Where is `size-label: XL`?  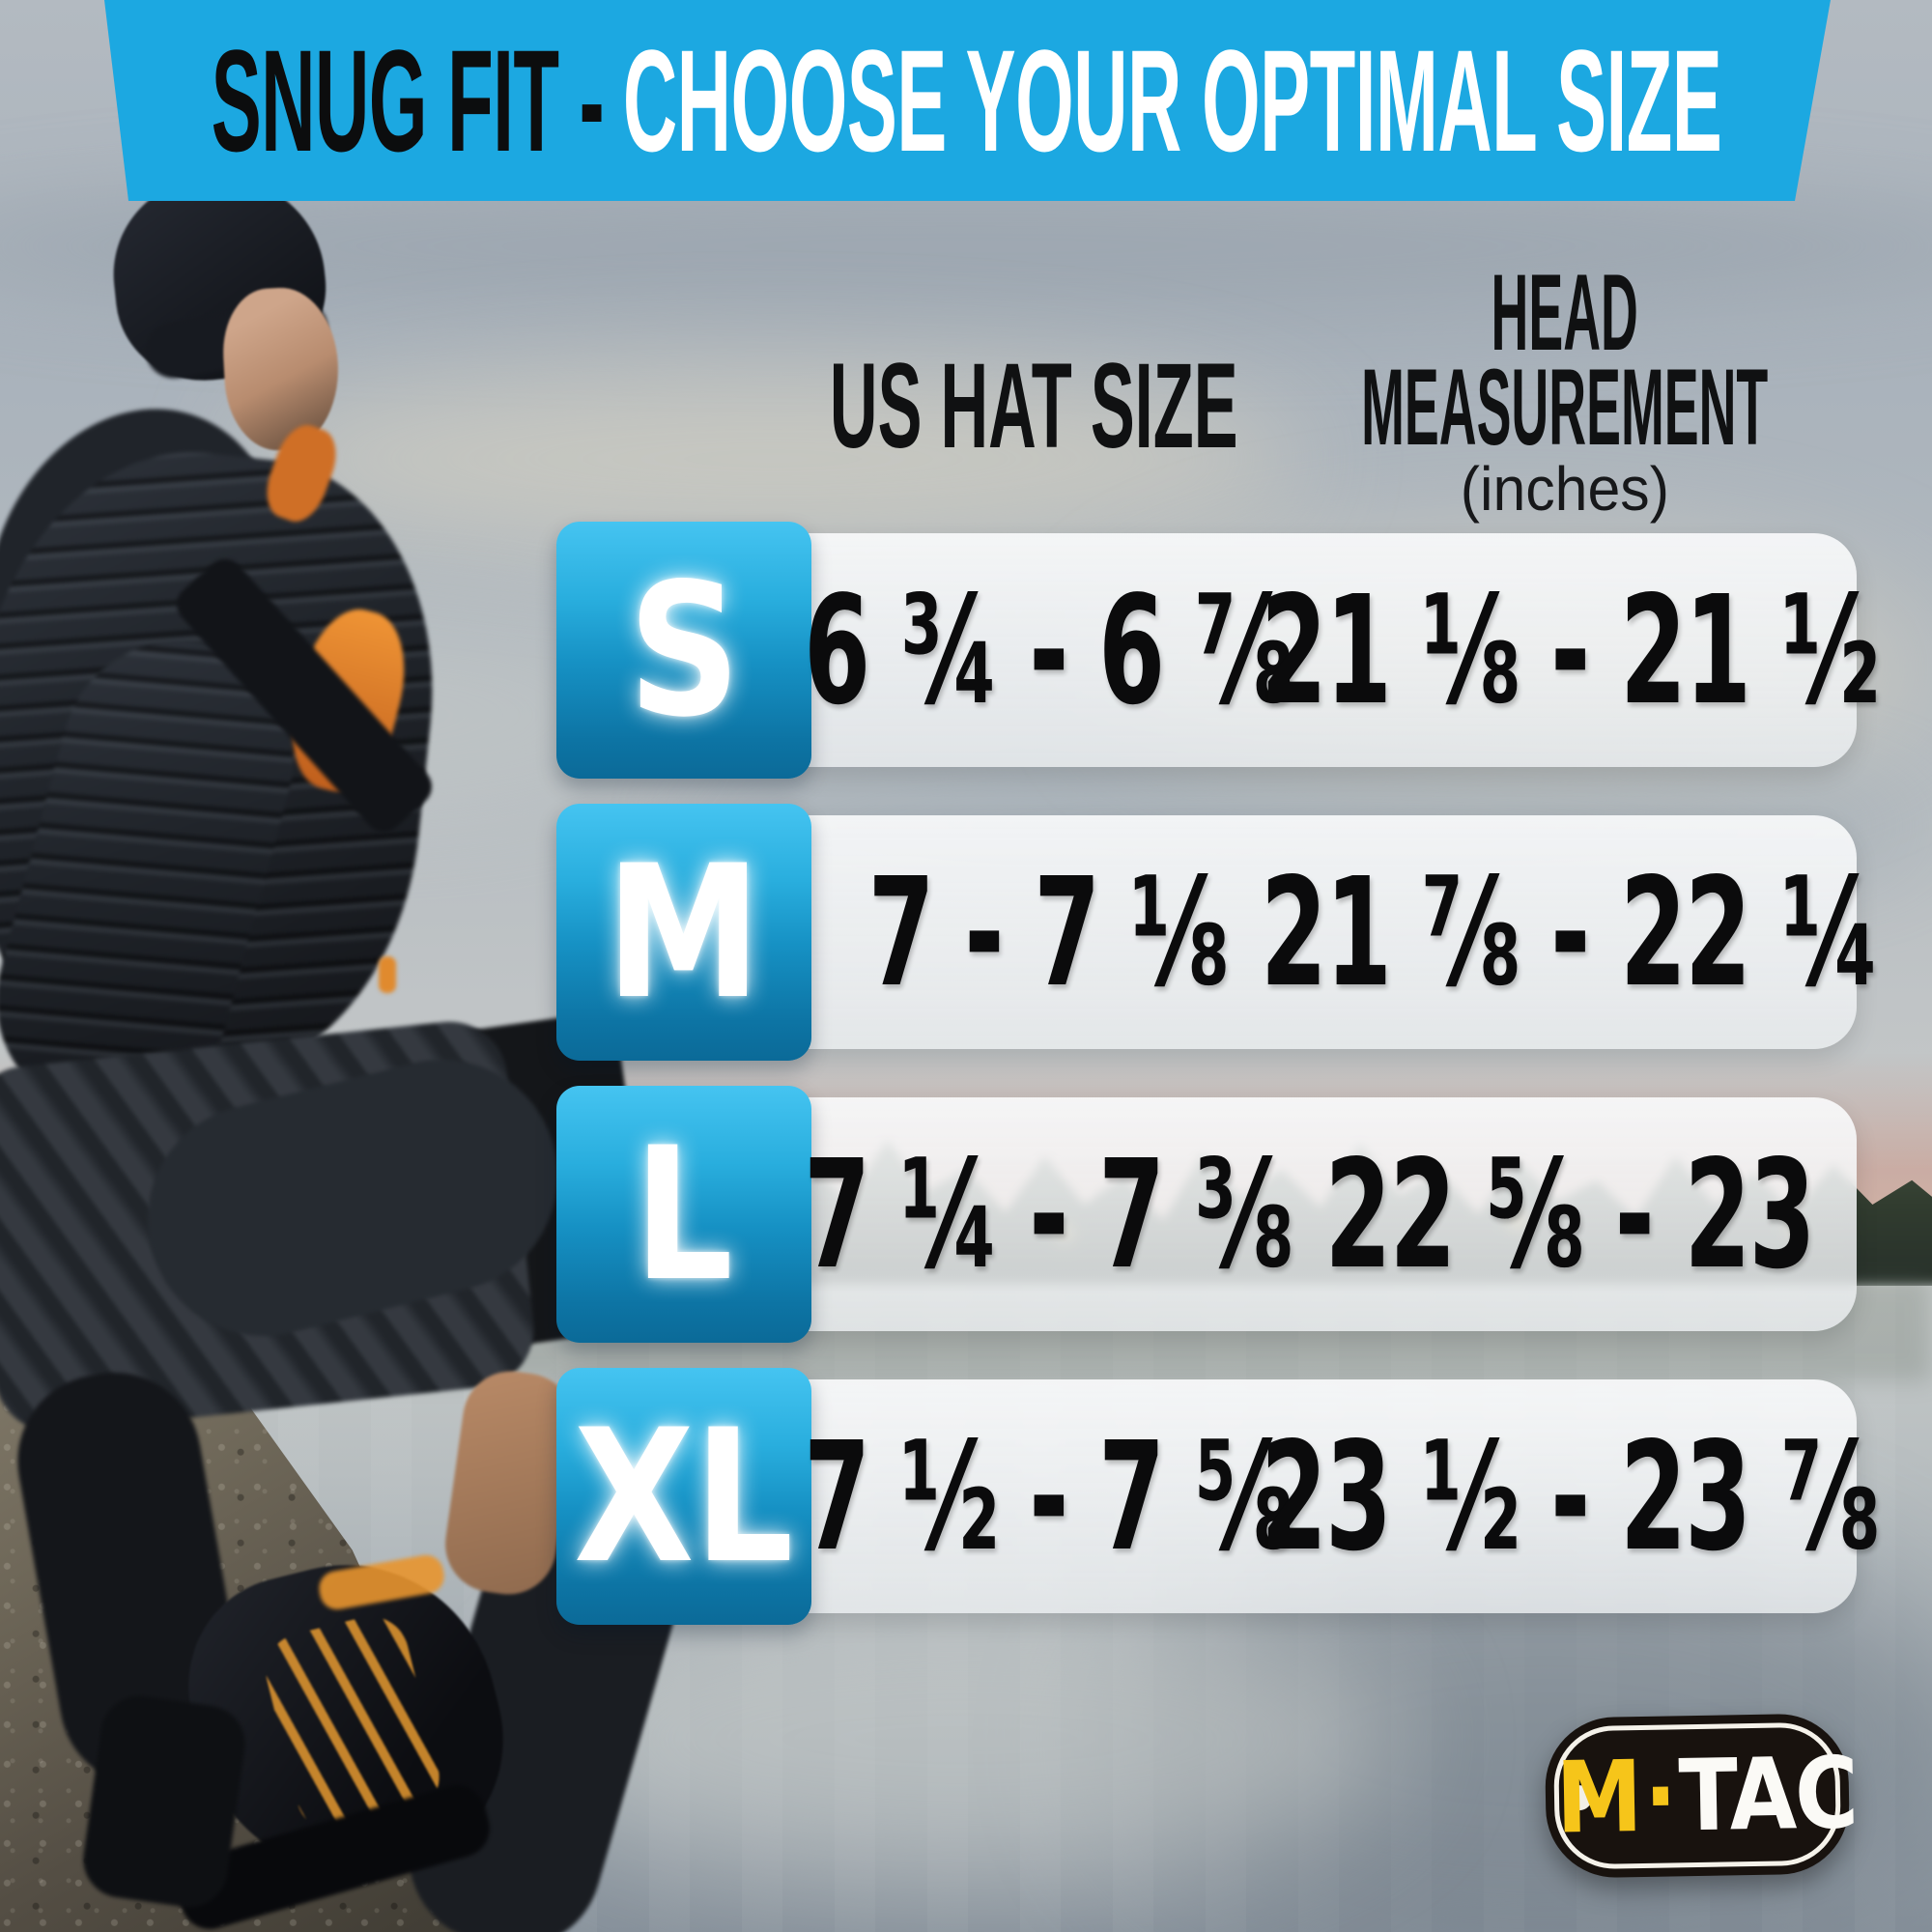 size-label: XL is located at coordinates (684, 1496).